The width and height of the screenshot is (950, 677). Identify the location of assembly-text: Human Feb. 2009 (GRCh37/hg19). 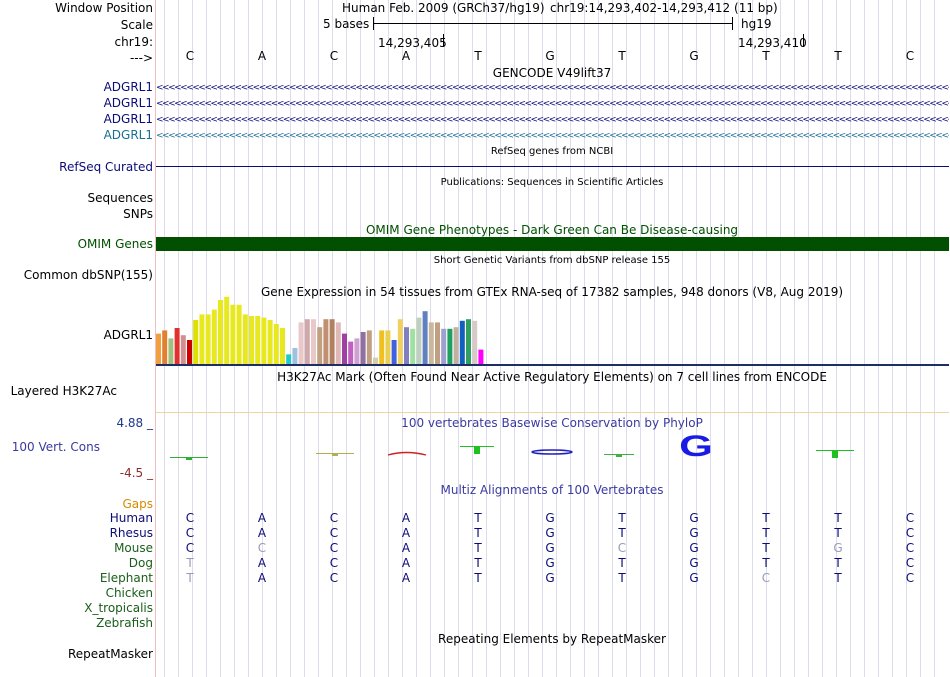
(443, 8).